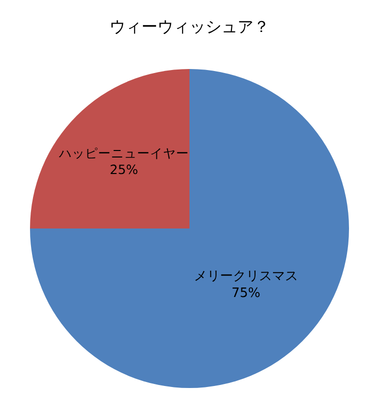 This screenshot has height=417, width=379. What do you see at coordinates (245, 293) in the screenshot?
I see `data-label: 75%` at bounding box center [245, 293].